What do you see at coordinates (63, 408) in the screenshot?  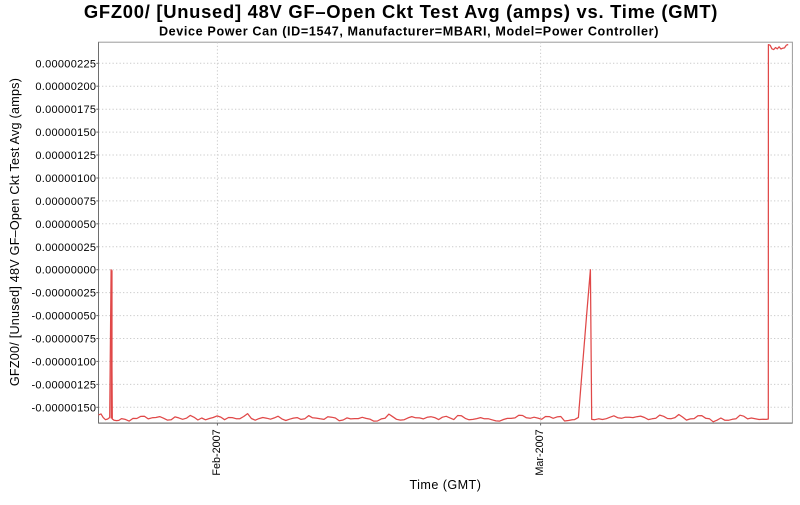 I see `svg-text: -0.00000150` at bounding box center [63, 408].